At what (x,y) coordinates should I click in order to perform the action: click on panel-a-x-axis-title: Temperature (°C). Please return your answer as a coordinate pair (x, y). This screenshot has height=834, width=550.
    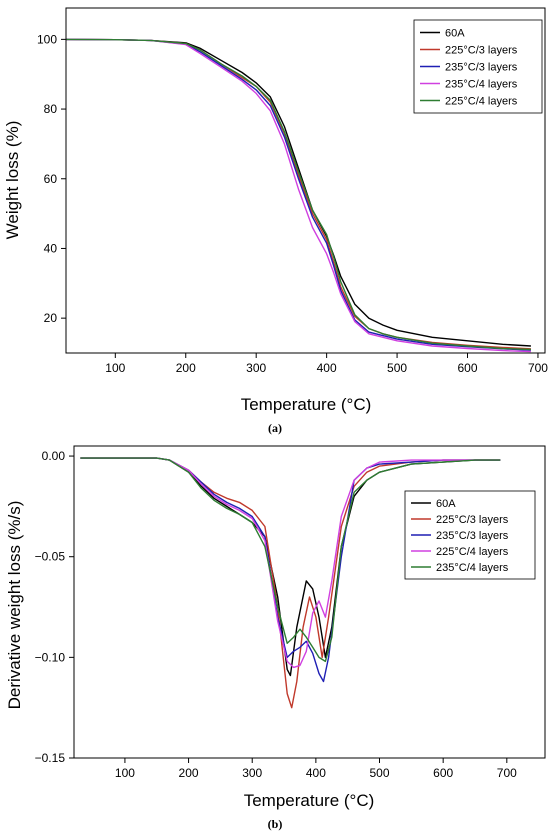
    Looking at the image, I should click on (306, 404).